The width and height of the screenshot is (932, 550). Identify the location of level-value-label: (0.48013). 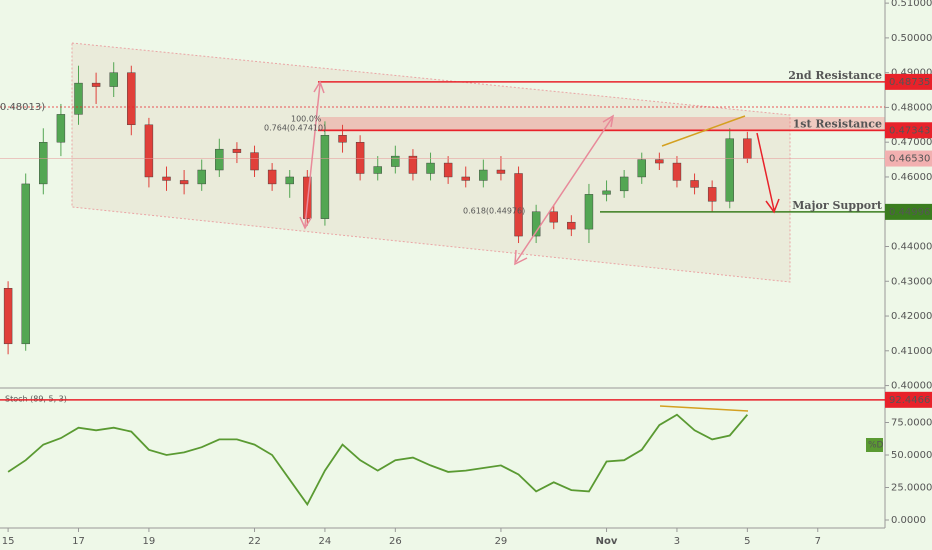
(22, 107).